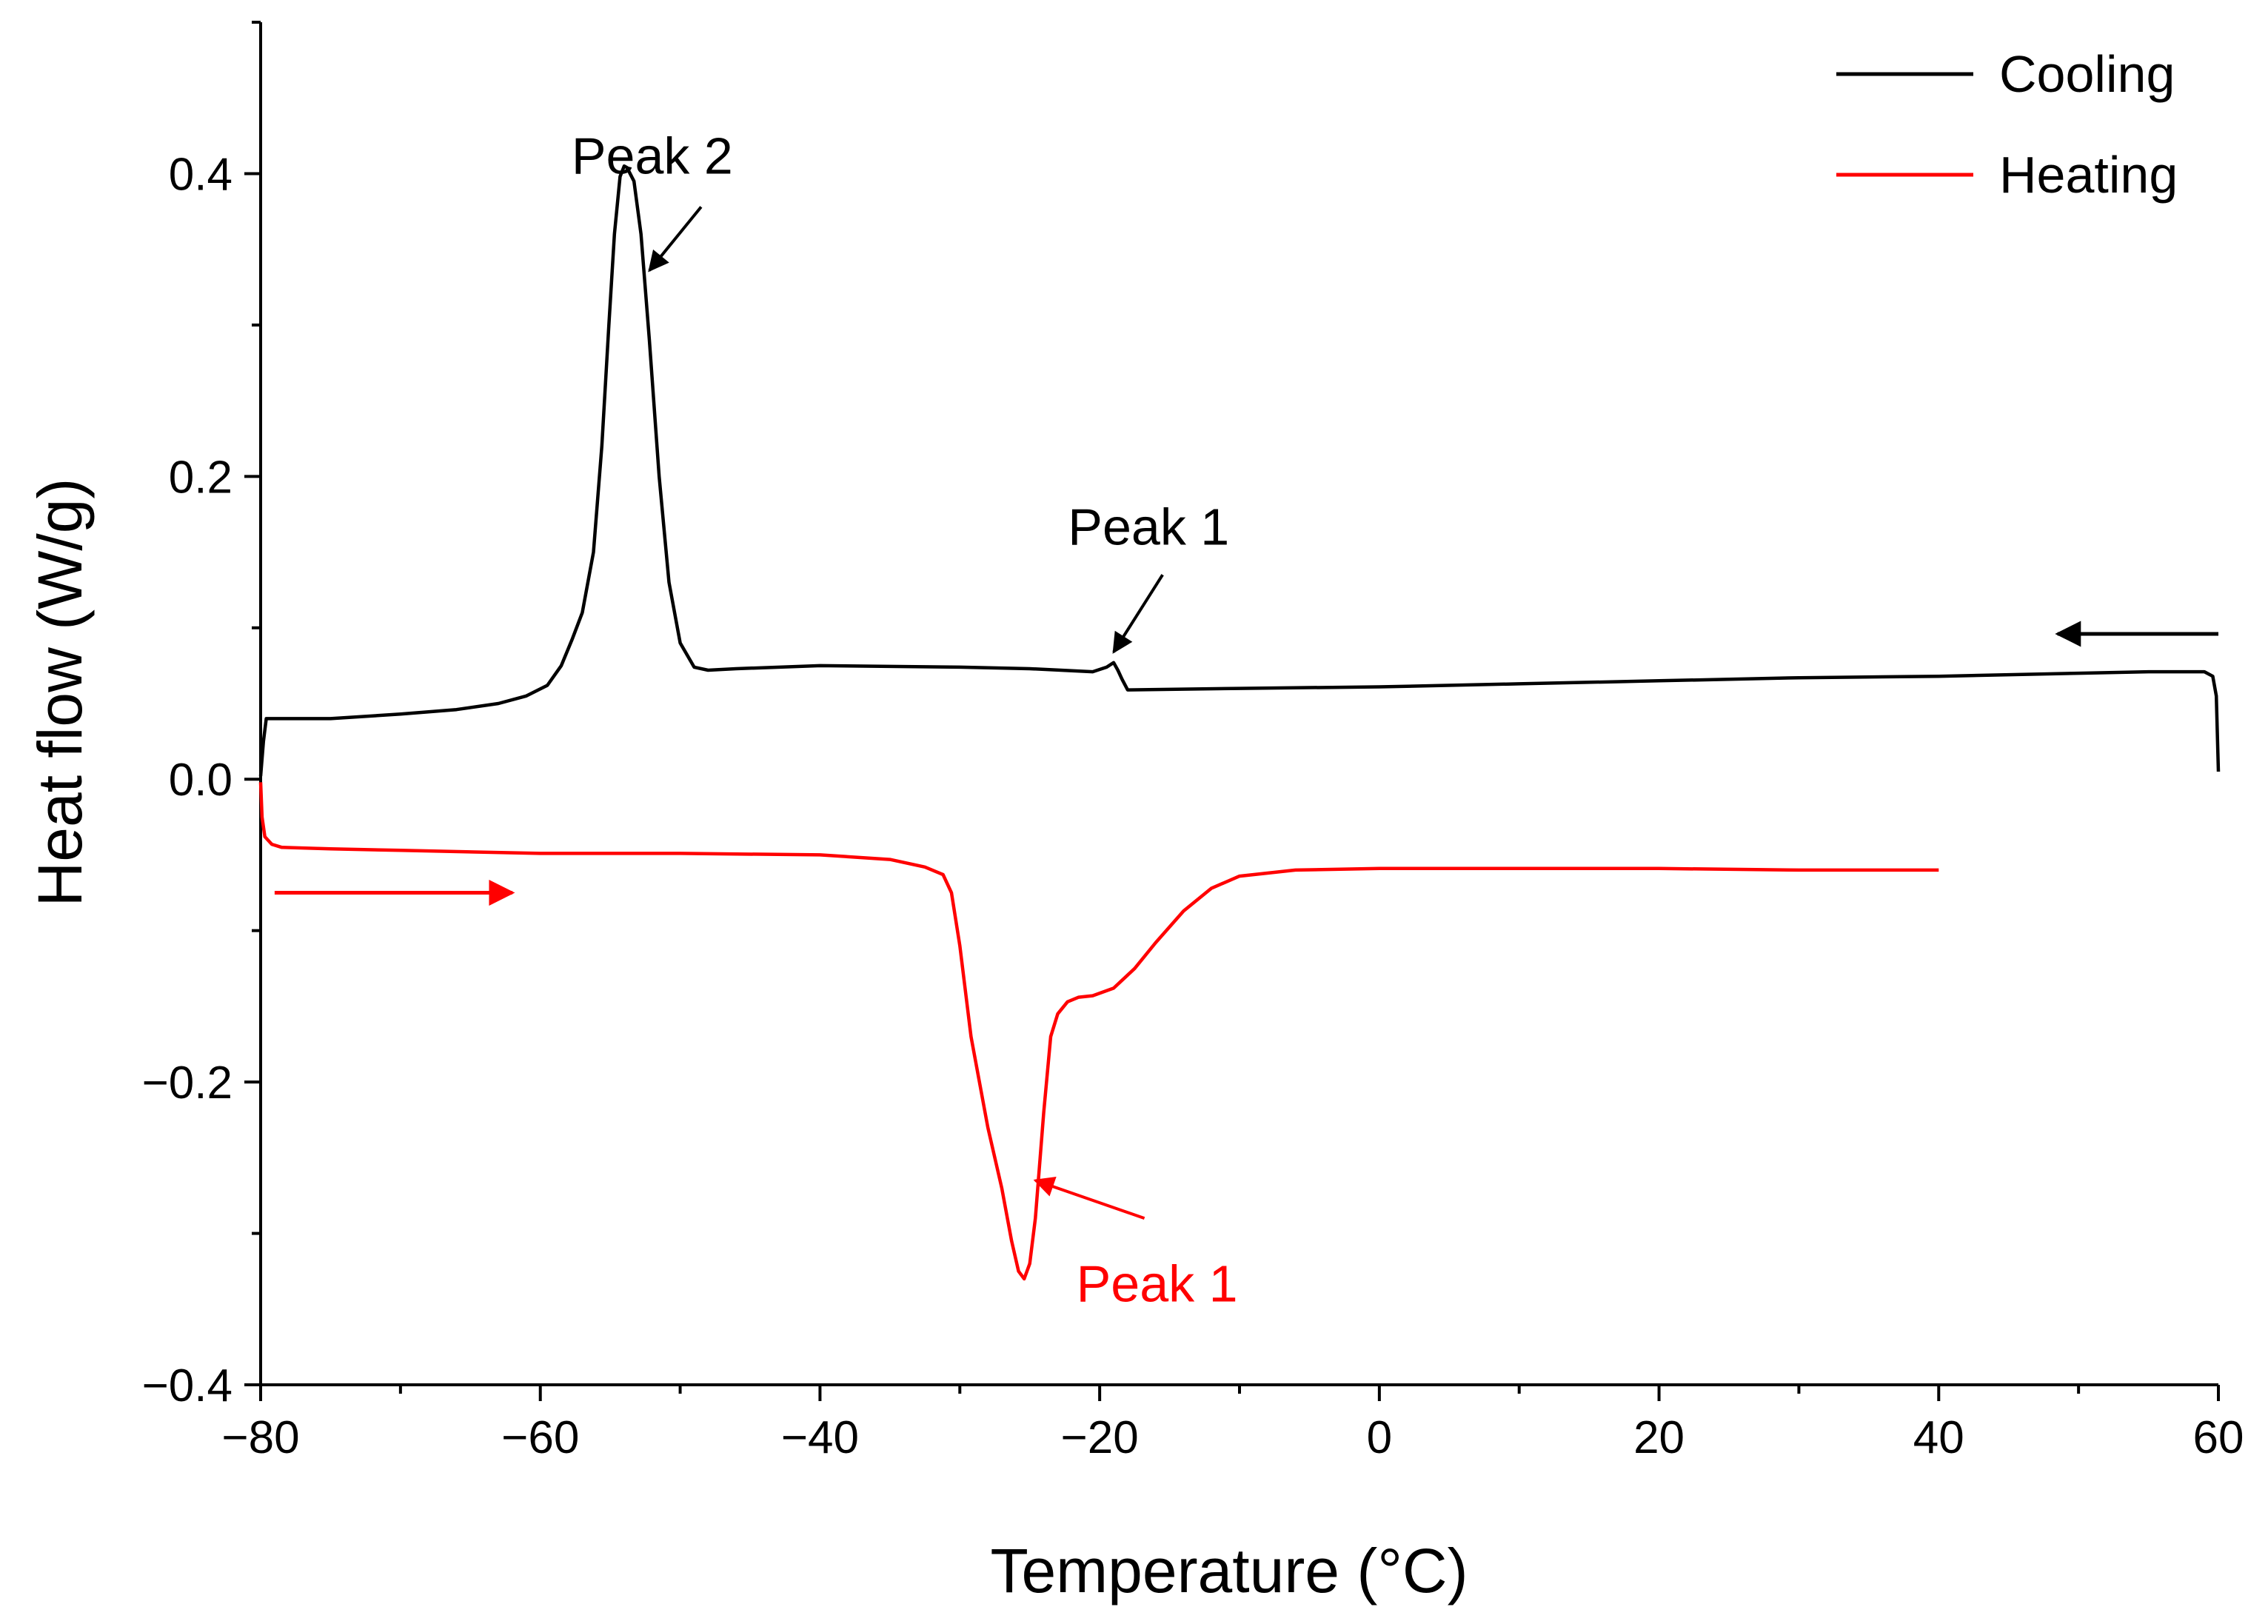  I want to click on x-tick-label: 20, so click(1659, 1437).